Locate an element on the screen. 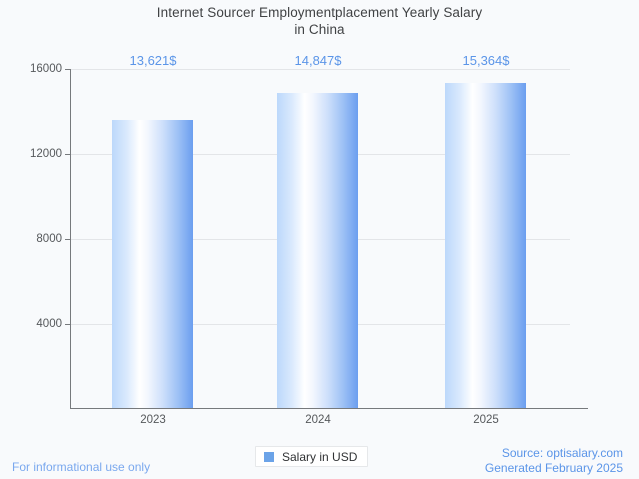  chart-title-line-2: in China is located at coordinates (319, 29).